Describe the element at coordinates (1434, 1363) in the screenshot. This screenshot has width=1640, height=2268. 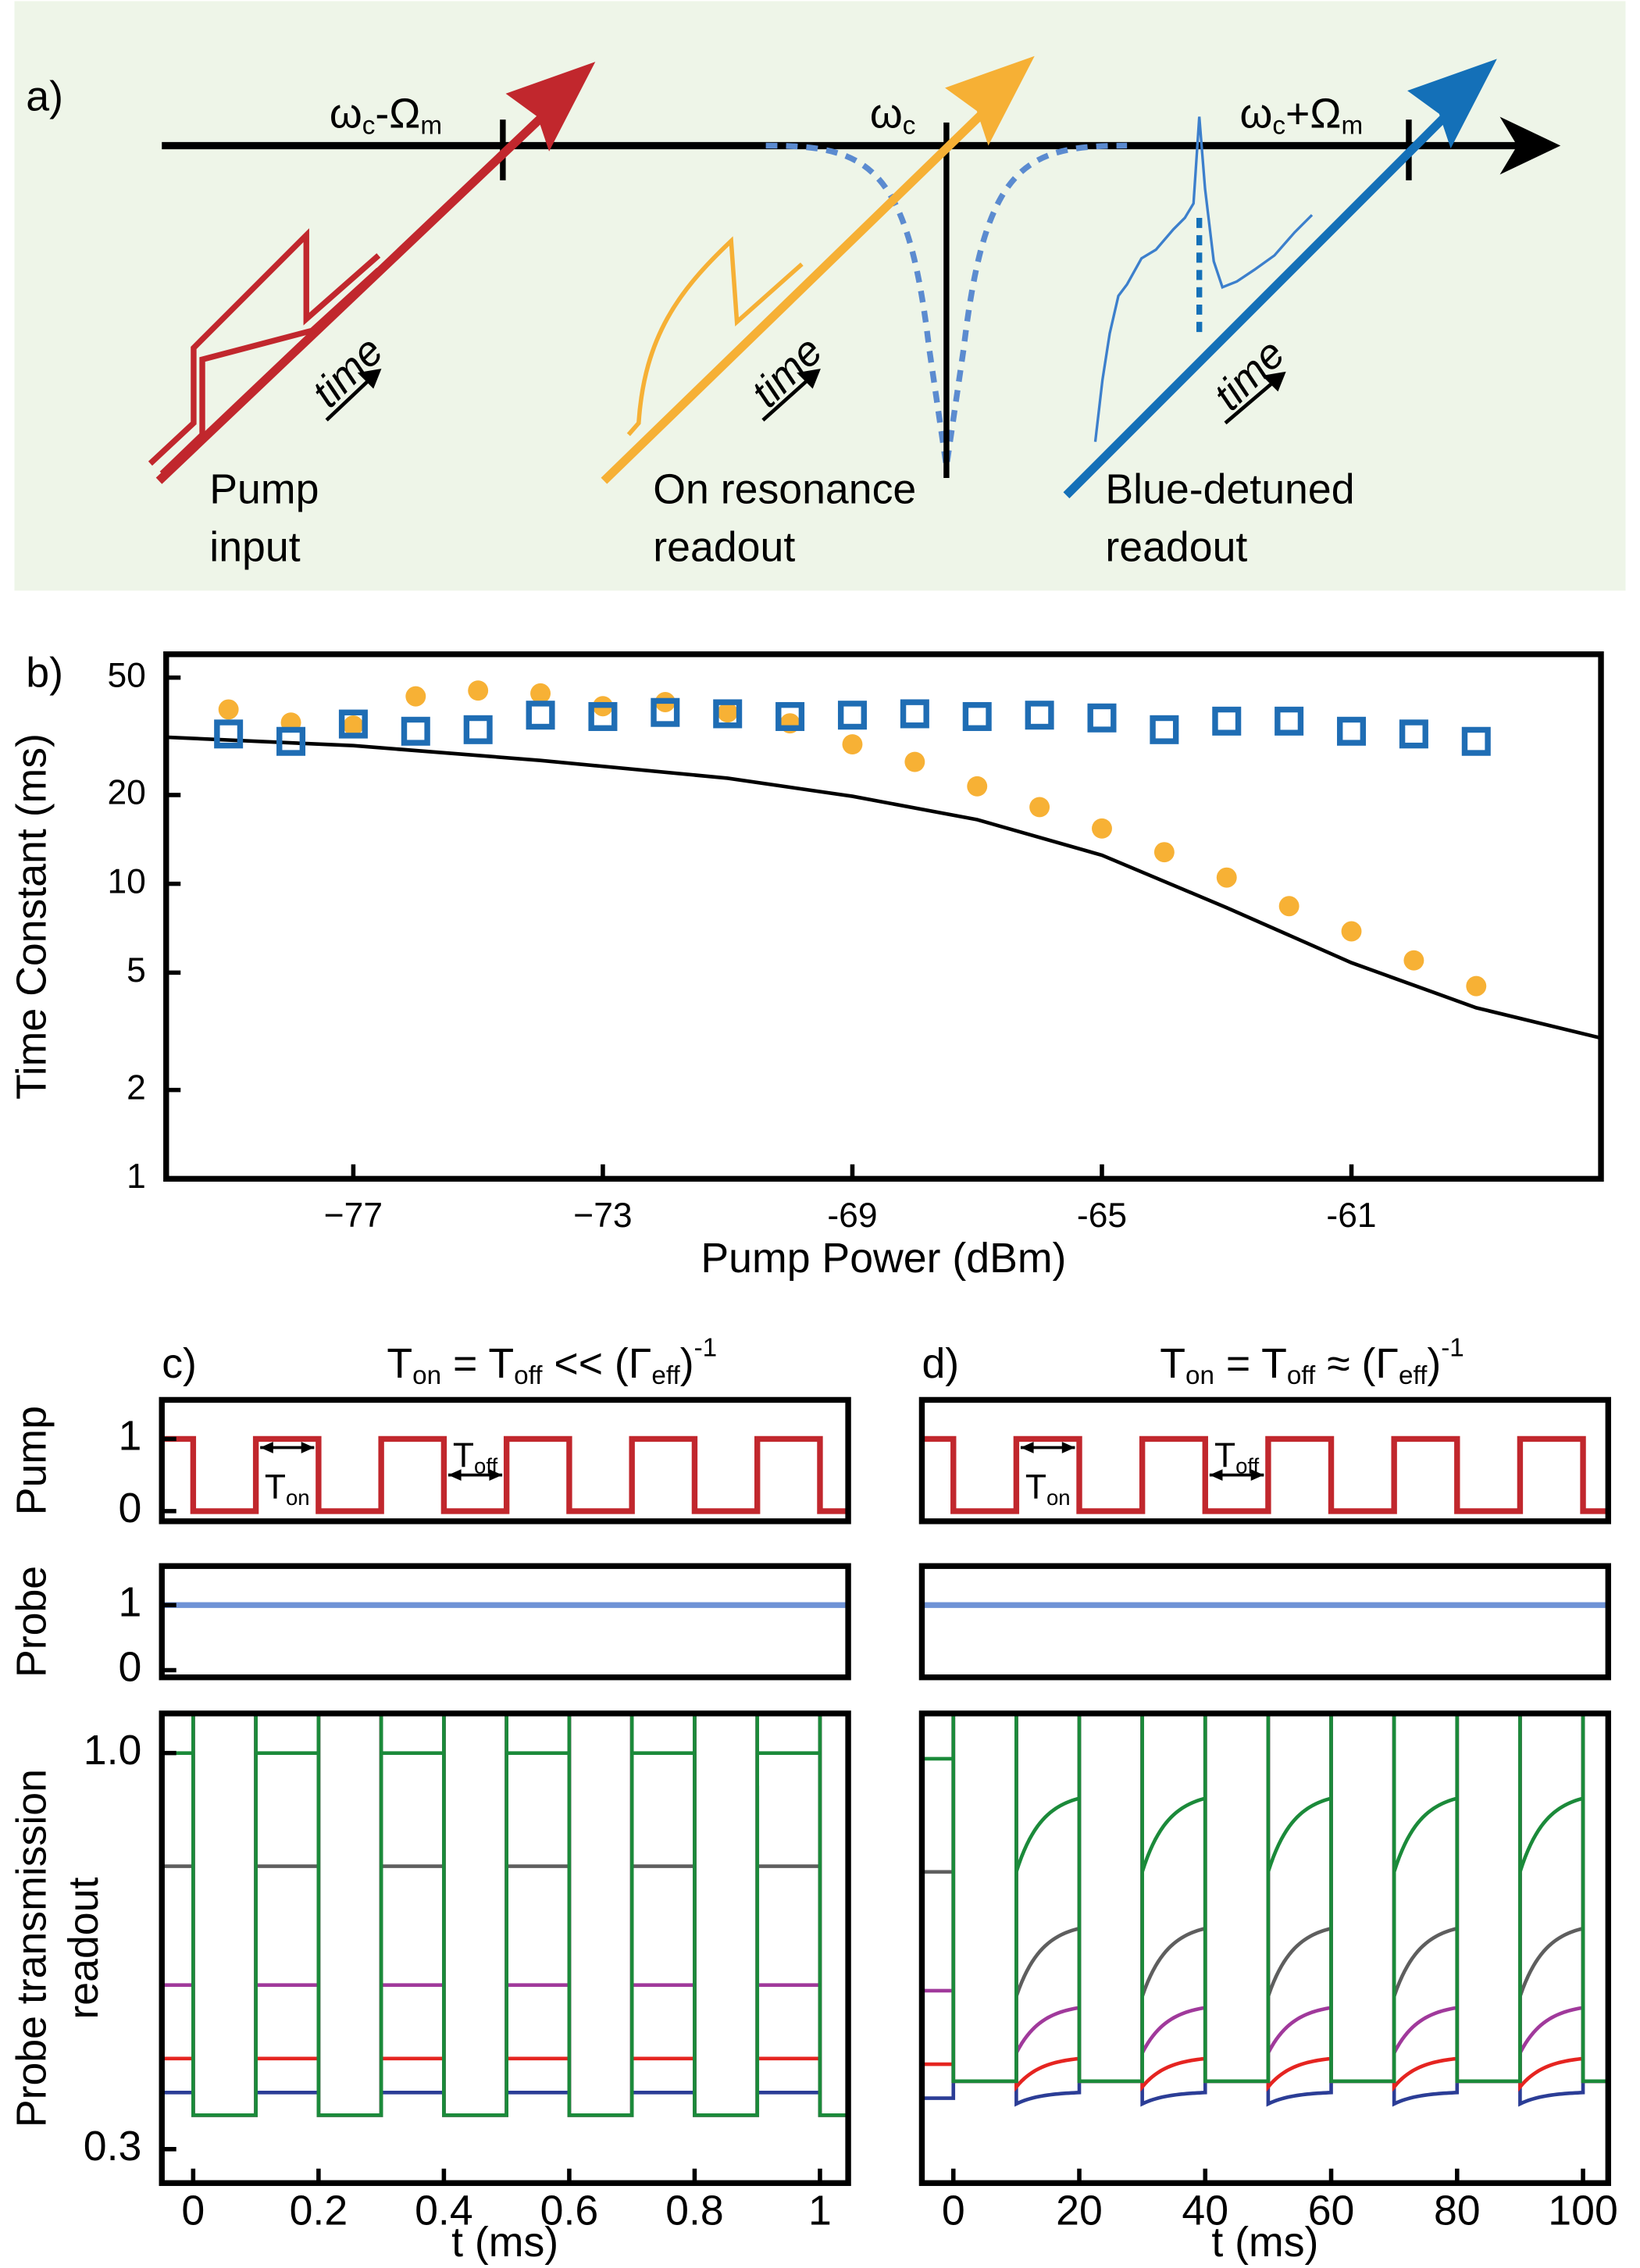
I see `text-run: )` at that location.